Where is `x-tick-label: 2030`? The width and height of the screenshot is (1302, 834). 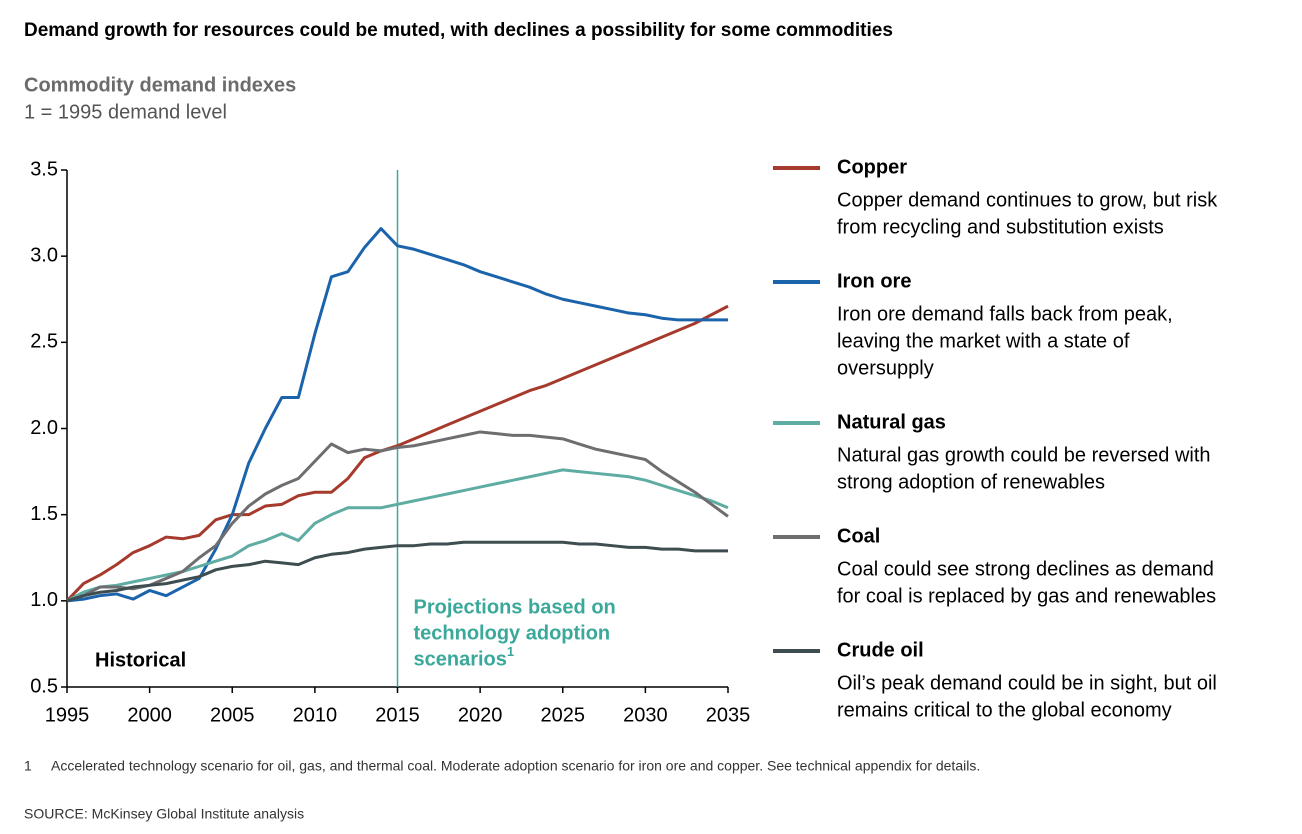
x-tick-label: 2030 is located at coordinates (645, 715).